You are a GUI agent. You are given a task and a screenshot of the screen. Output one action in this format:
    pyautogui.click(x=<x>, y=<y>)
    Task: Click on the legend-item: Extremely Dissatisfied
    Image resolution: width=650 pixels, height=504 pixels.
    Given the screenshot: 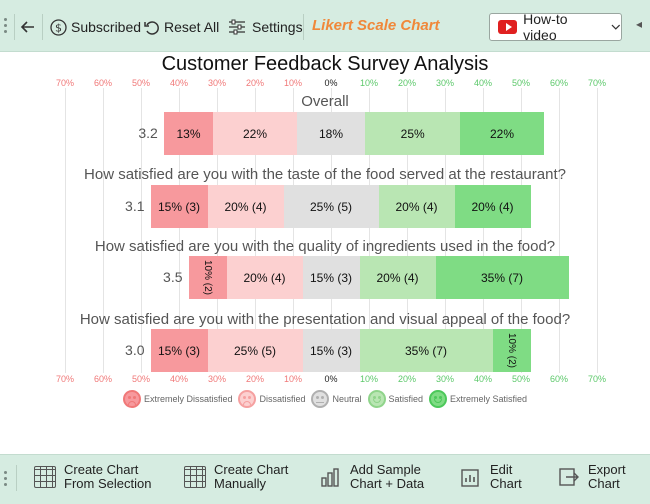 What is the action you would take?
    pyautogui.click(x=177, y=399)
    